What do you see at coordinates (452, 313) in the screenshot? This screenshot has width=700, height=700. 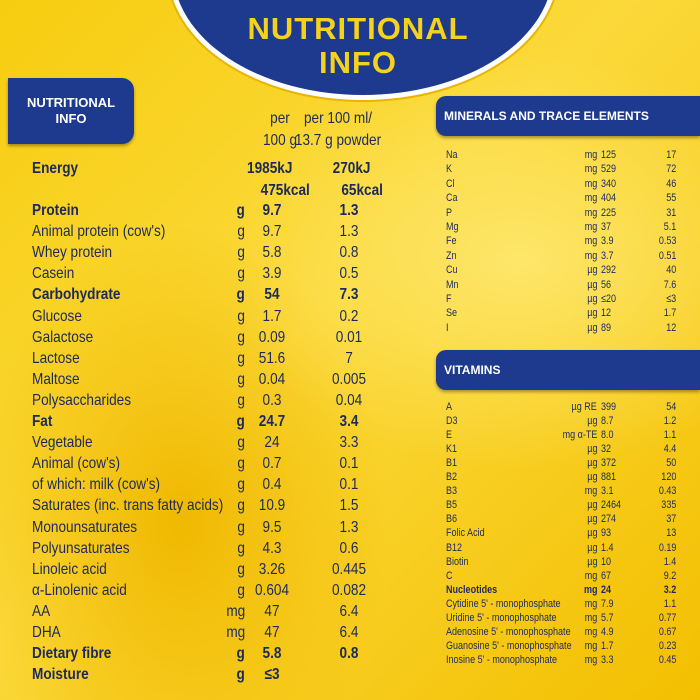 I see `row-name: Se` at bounding box center [452, 313].